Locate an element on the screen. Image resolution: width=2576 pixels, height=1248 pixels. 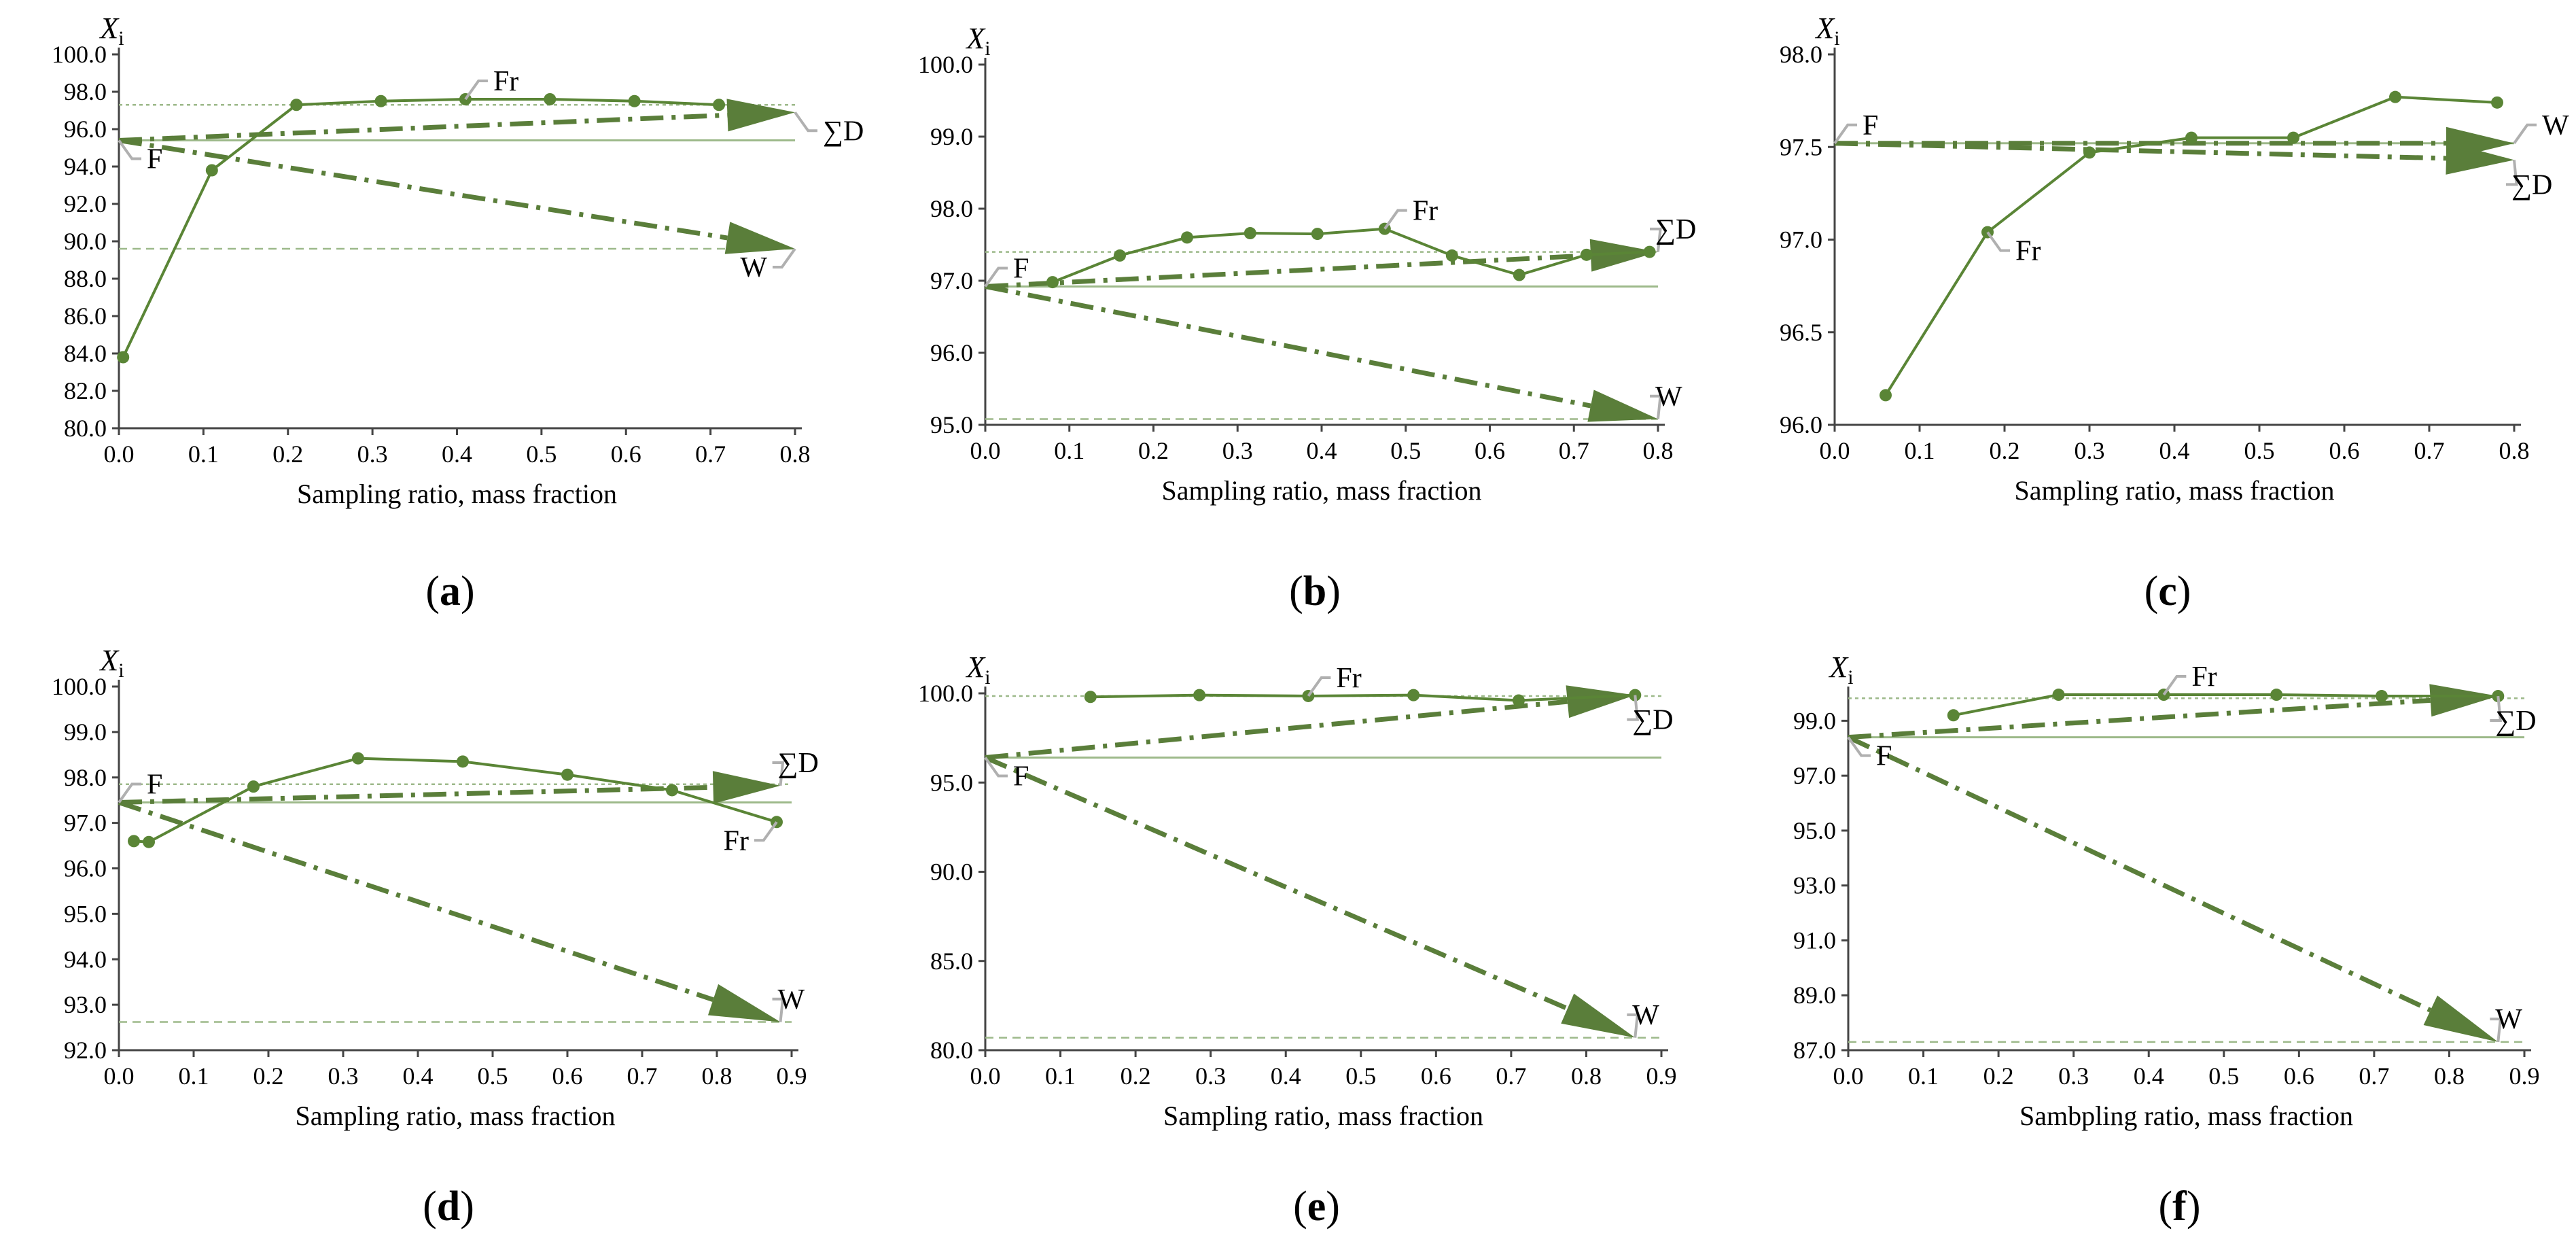
panel-label-letter: e is located at coordinates (1316, 1206).